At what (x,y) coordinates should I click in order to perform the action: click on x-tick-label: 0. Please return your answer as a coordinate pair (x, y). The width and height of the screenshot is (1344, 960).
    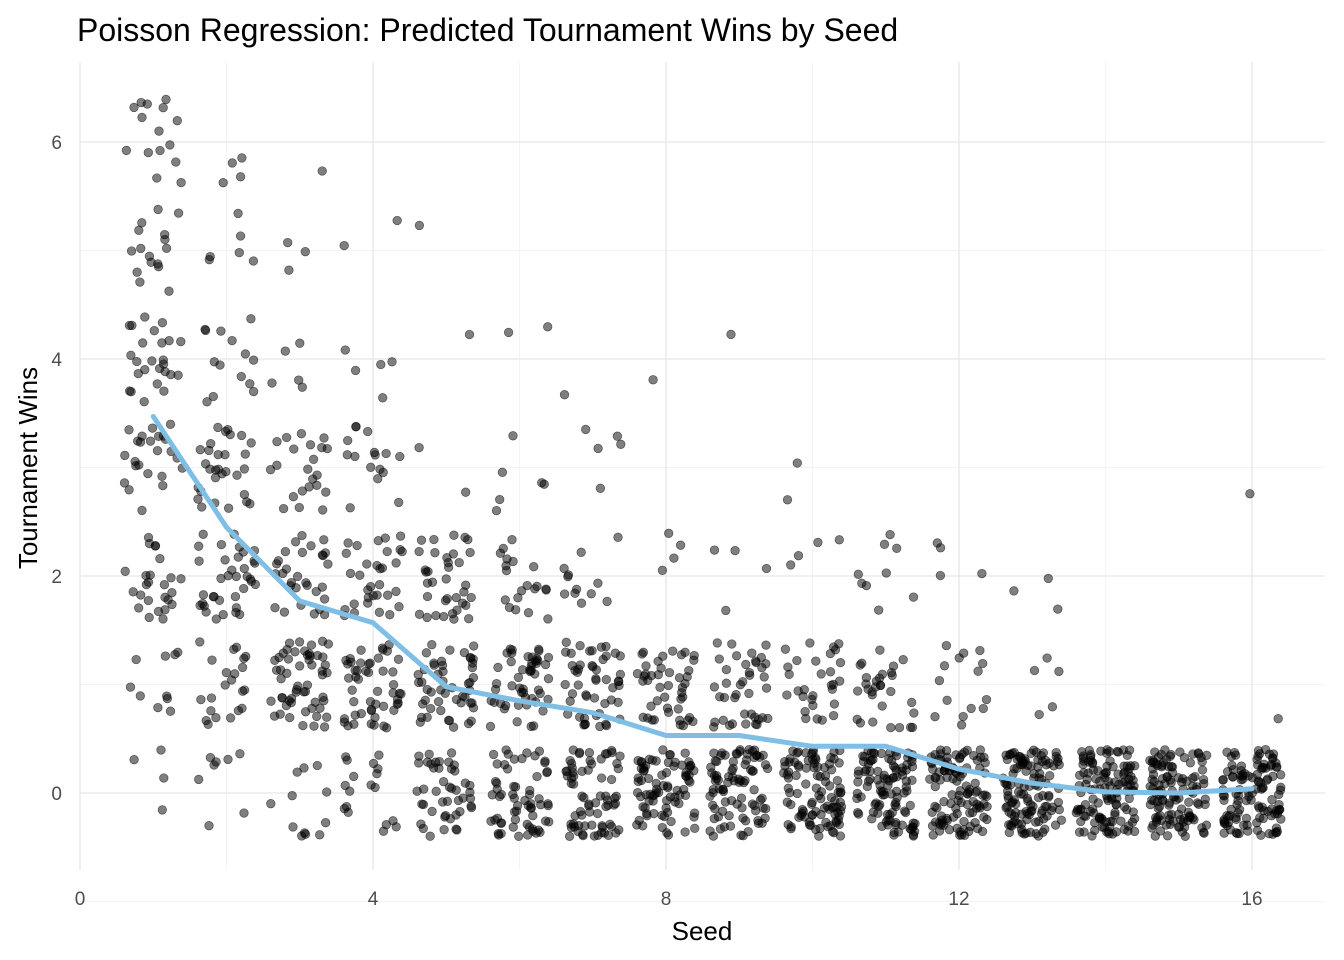
    Looking at the image, I should click on (80, 899).